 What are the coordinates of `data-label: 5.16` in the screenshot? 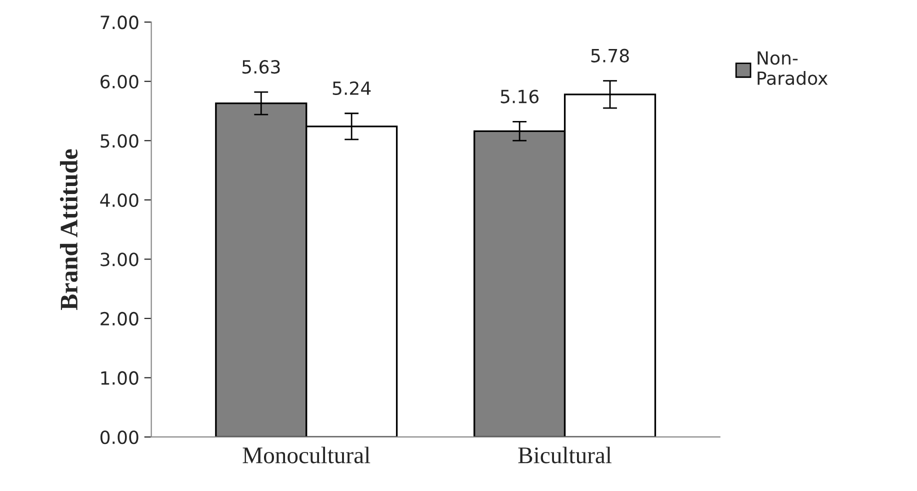 It's located at (519, 97).